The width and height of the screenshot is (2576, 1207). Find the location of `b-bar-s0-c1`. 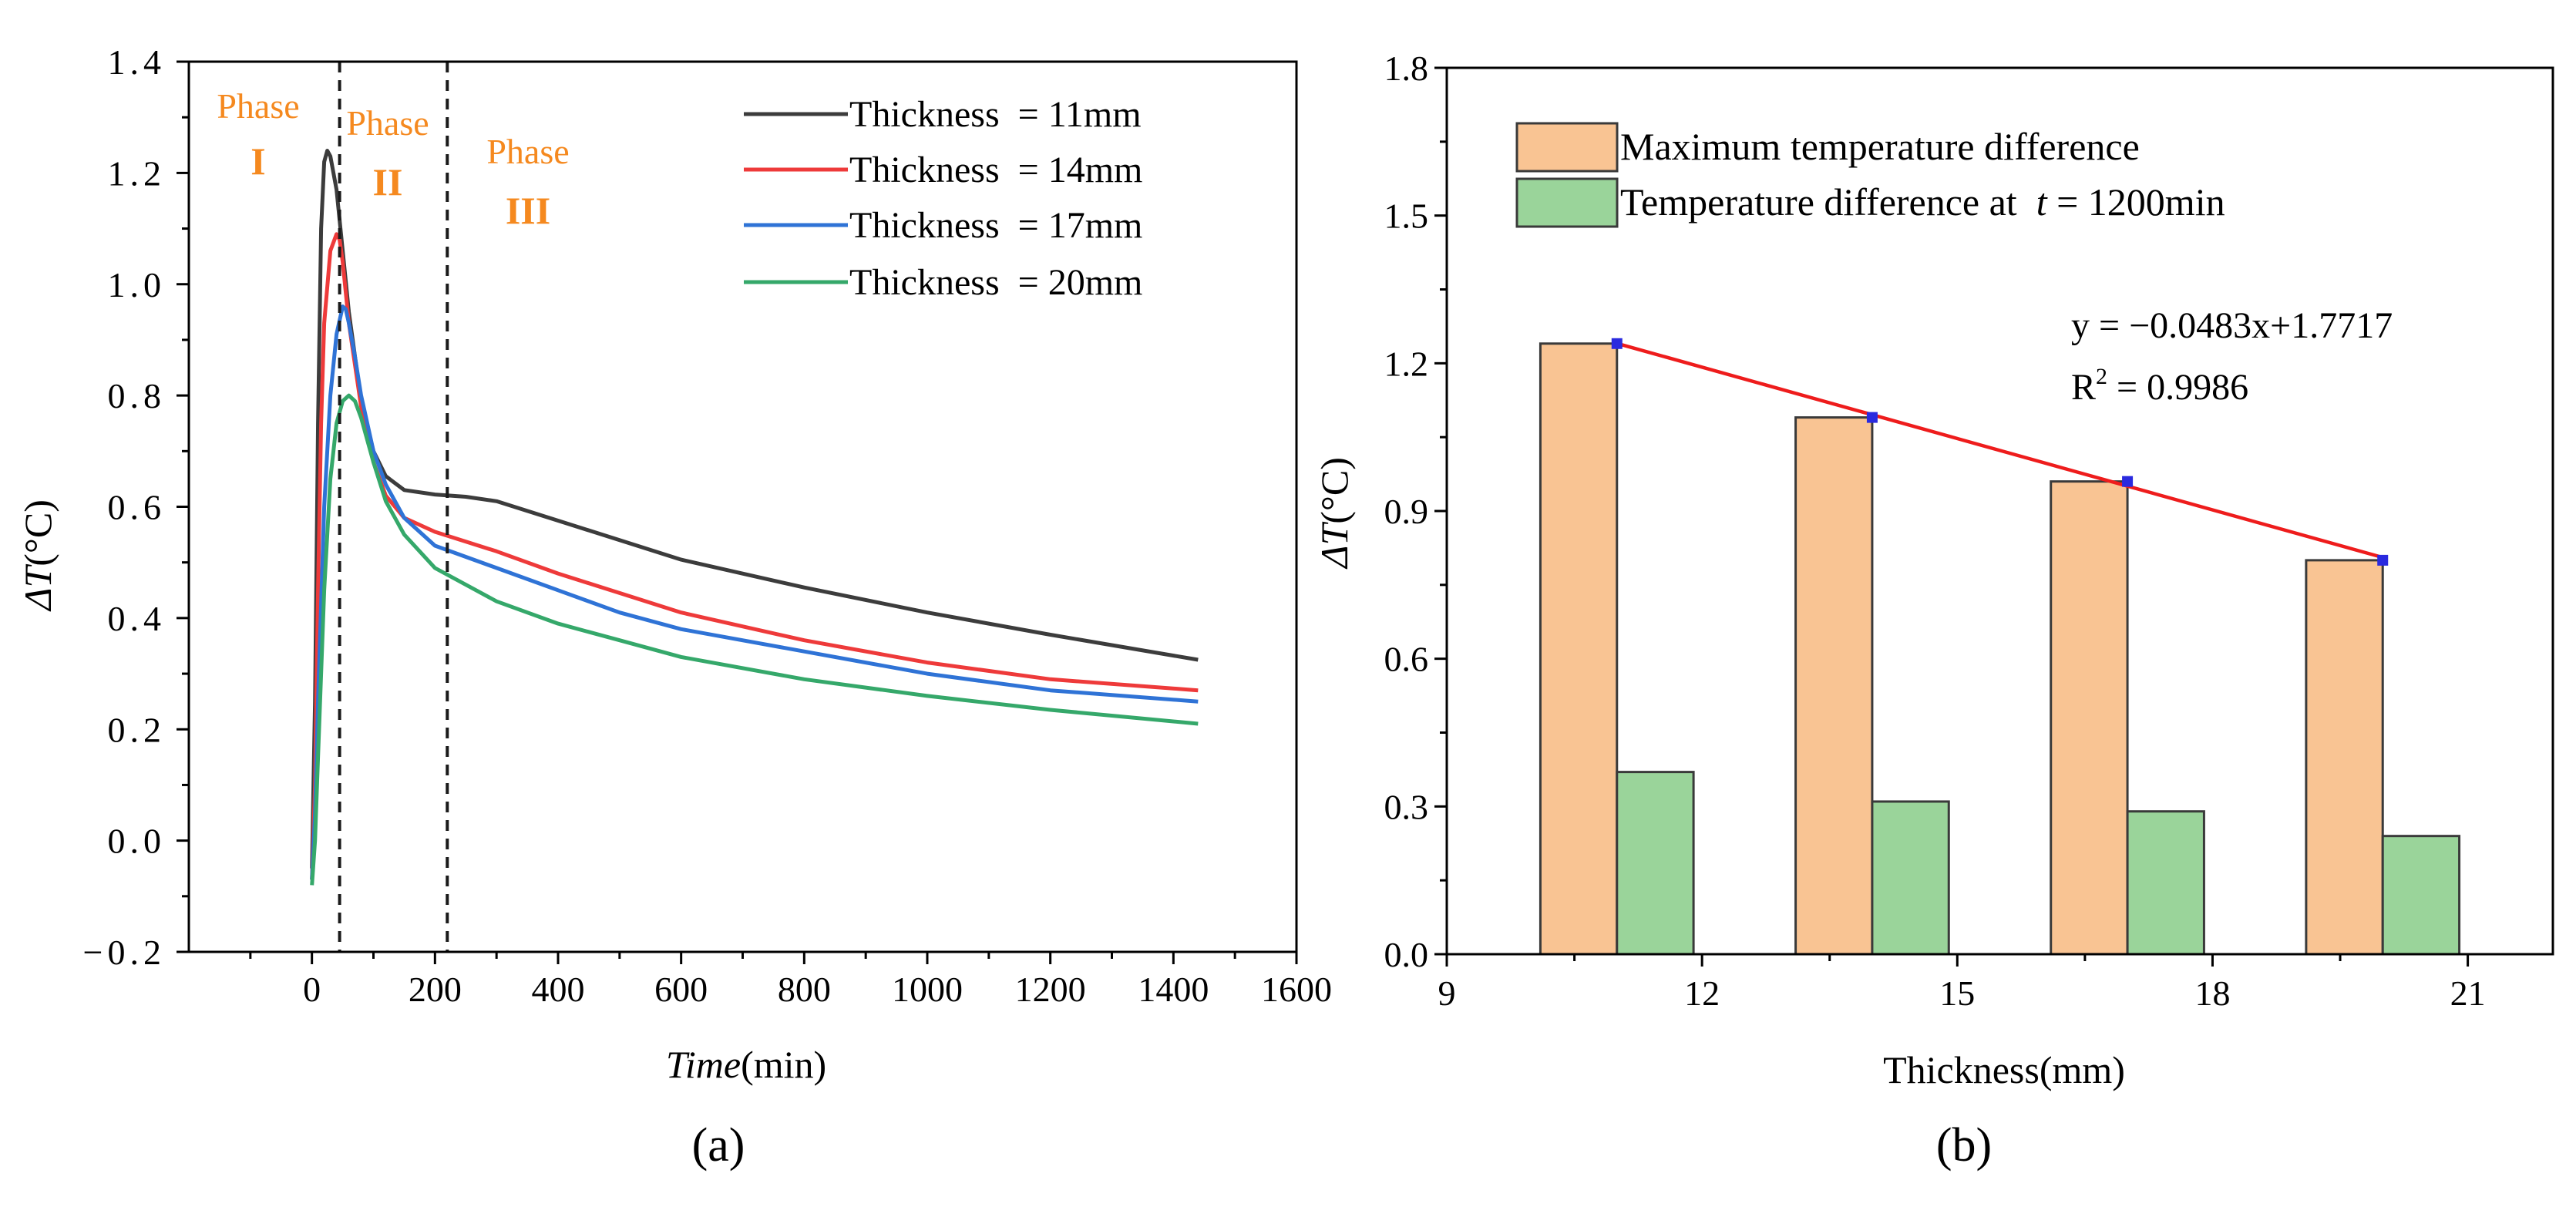

b-bar-s0-c1 is located at coordinates (1834, 686).